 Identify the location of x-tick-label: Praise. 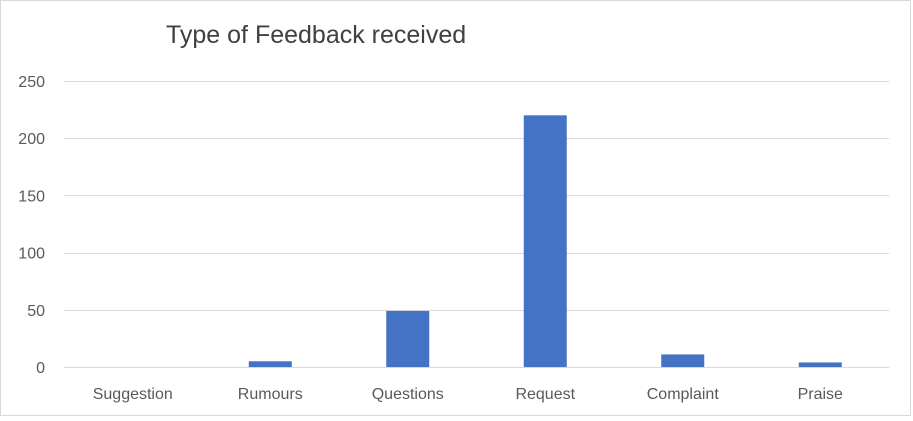
(820, 394).